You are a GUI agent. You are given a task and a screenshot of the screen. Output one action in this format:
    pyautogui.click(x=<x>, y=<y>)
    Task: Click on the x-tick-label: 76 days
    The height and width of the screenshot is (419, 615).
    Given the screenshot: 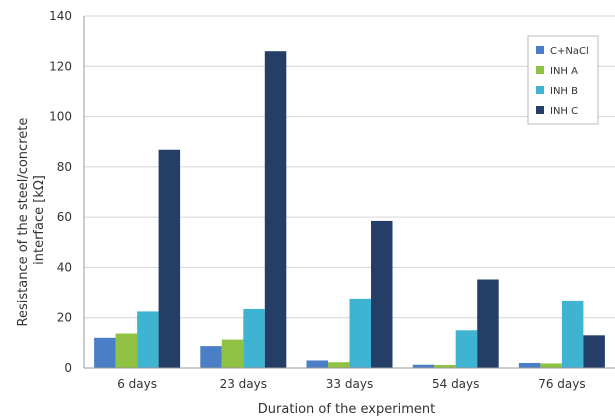 What is the action you would take?
    pyautogui.click(x=561, y=384)
    